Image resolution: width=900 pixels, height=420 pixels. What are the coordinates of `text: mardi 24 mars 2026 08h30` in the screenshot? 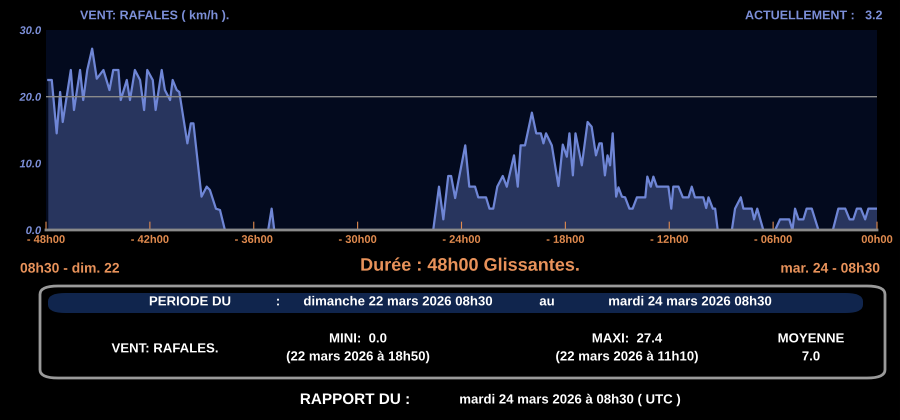 It's located at (690, 301).